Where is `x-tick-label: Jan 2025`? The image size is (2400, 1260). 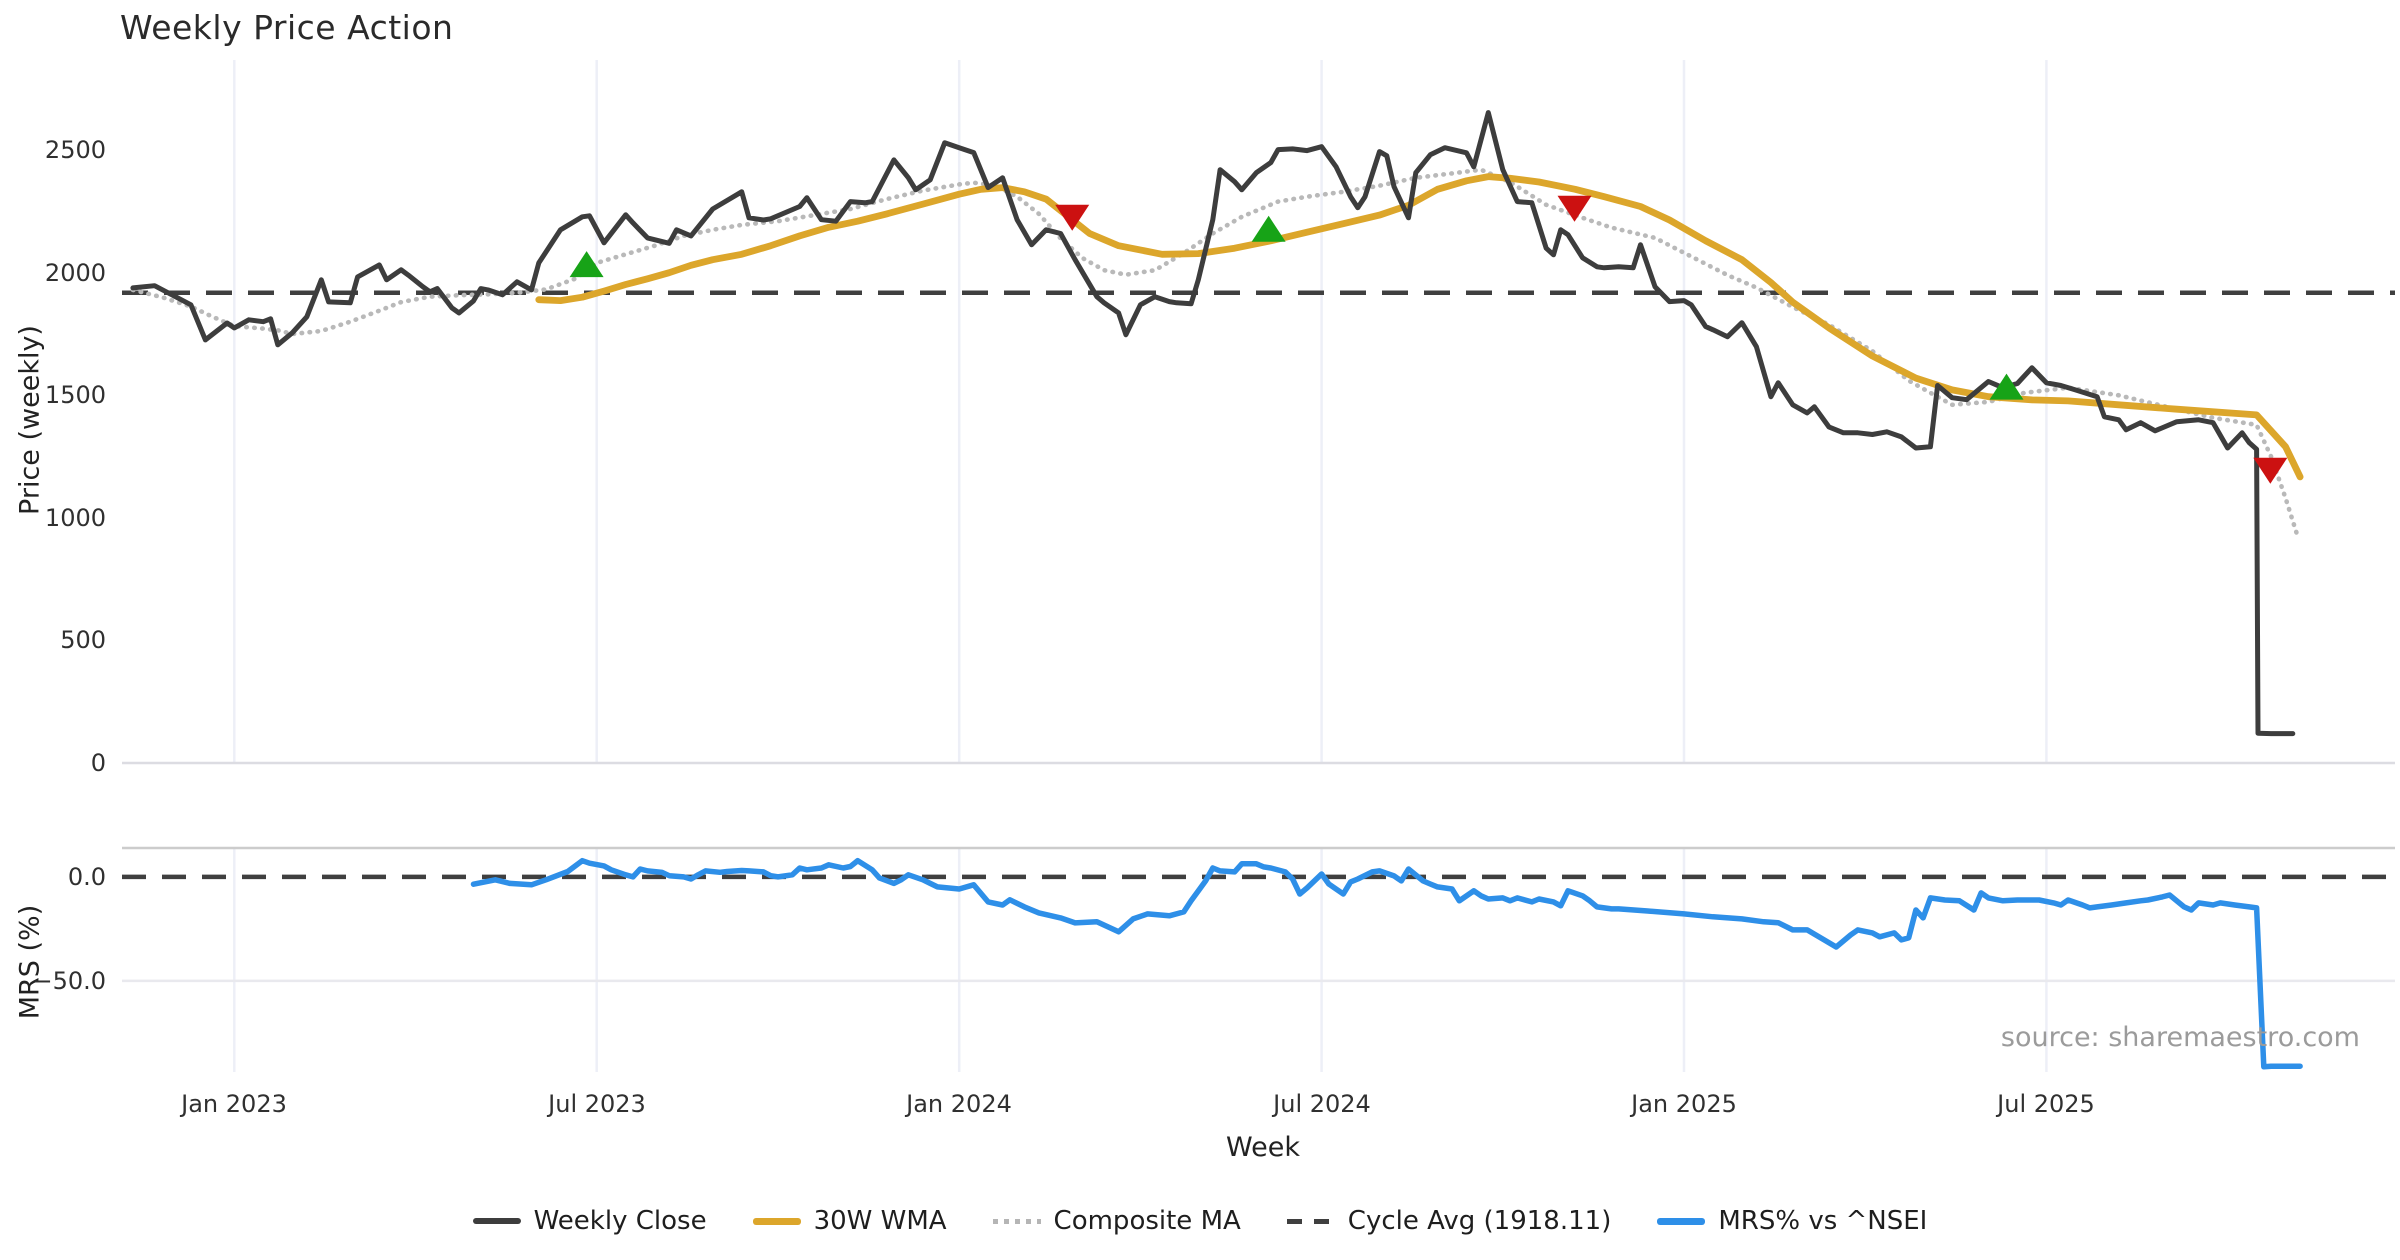
x-tick-label: Jan 2025 is located at coordinates (1684, 1104).